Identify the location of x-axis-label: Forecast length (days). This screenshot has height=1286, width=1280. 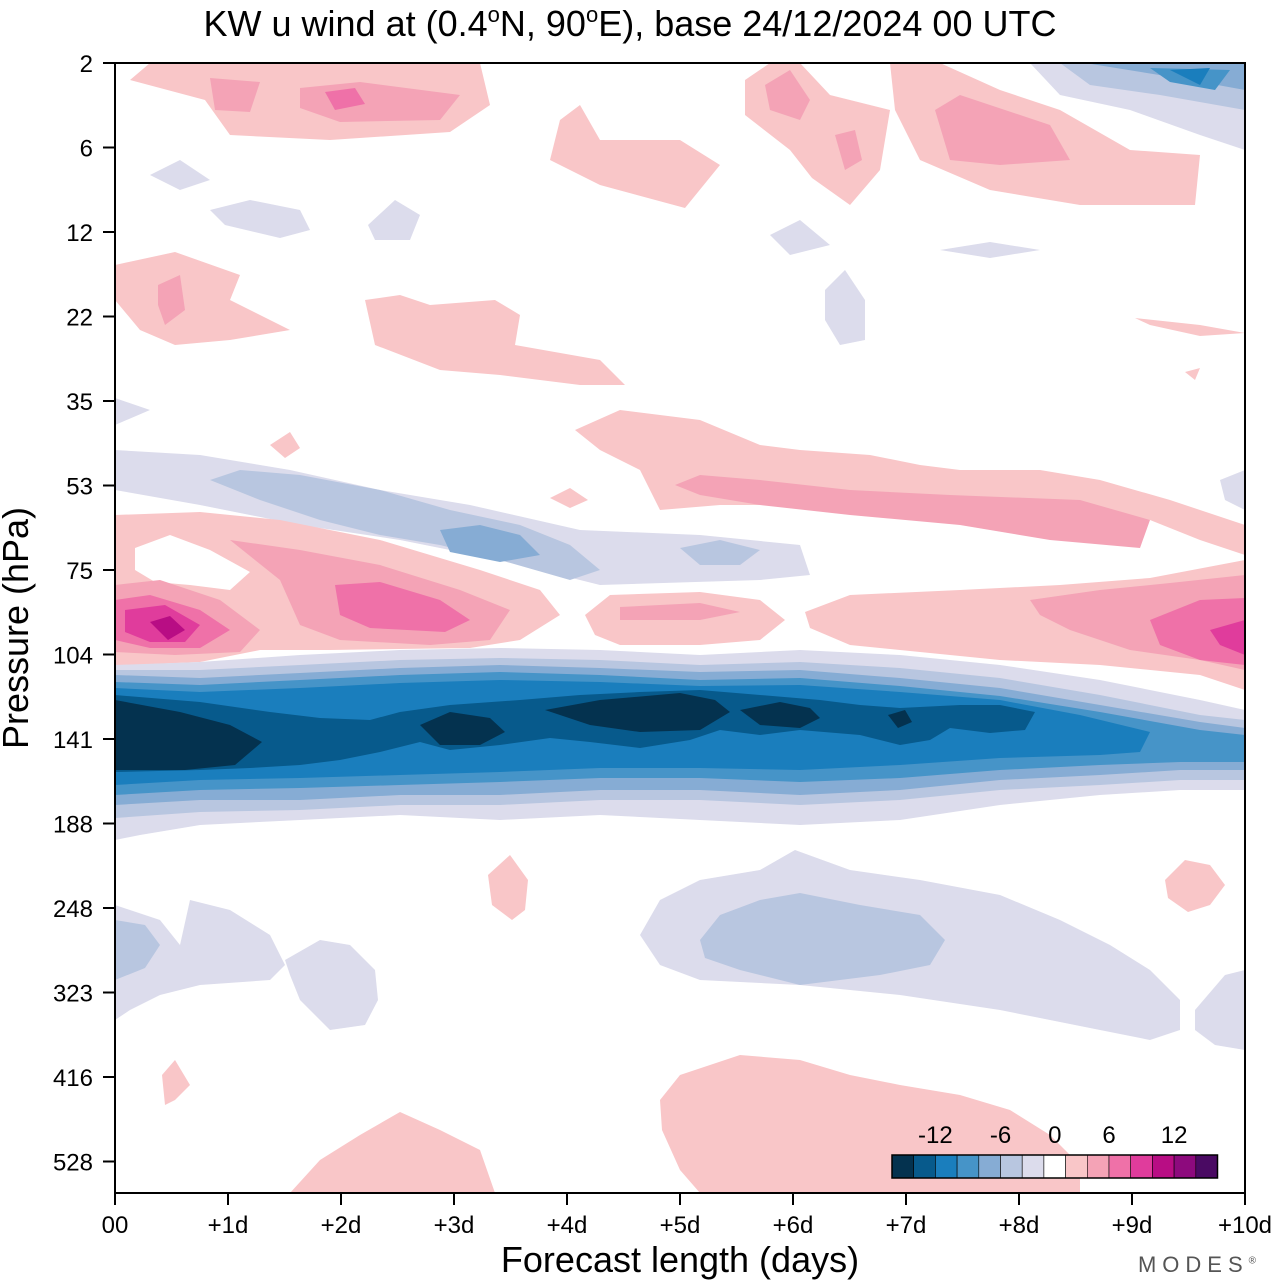
(680, 1259).